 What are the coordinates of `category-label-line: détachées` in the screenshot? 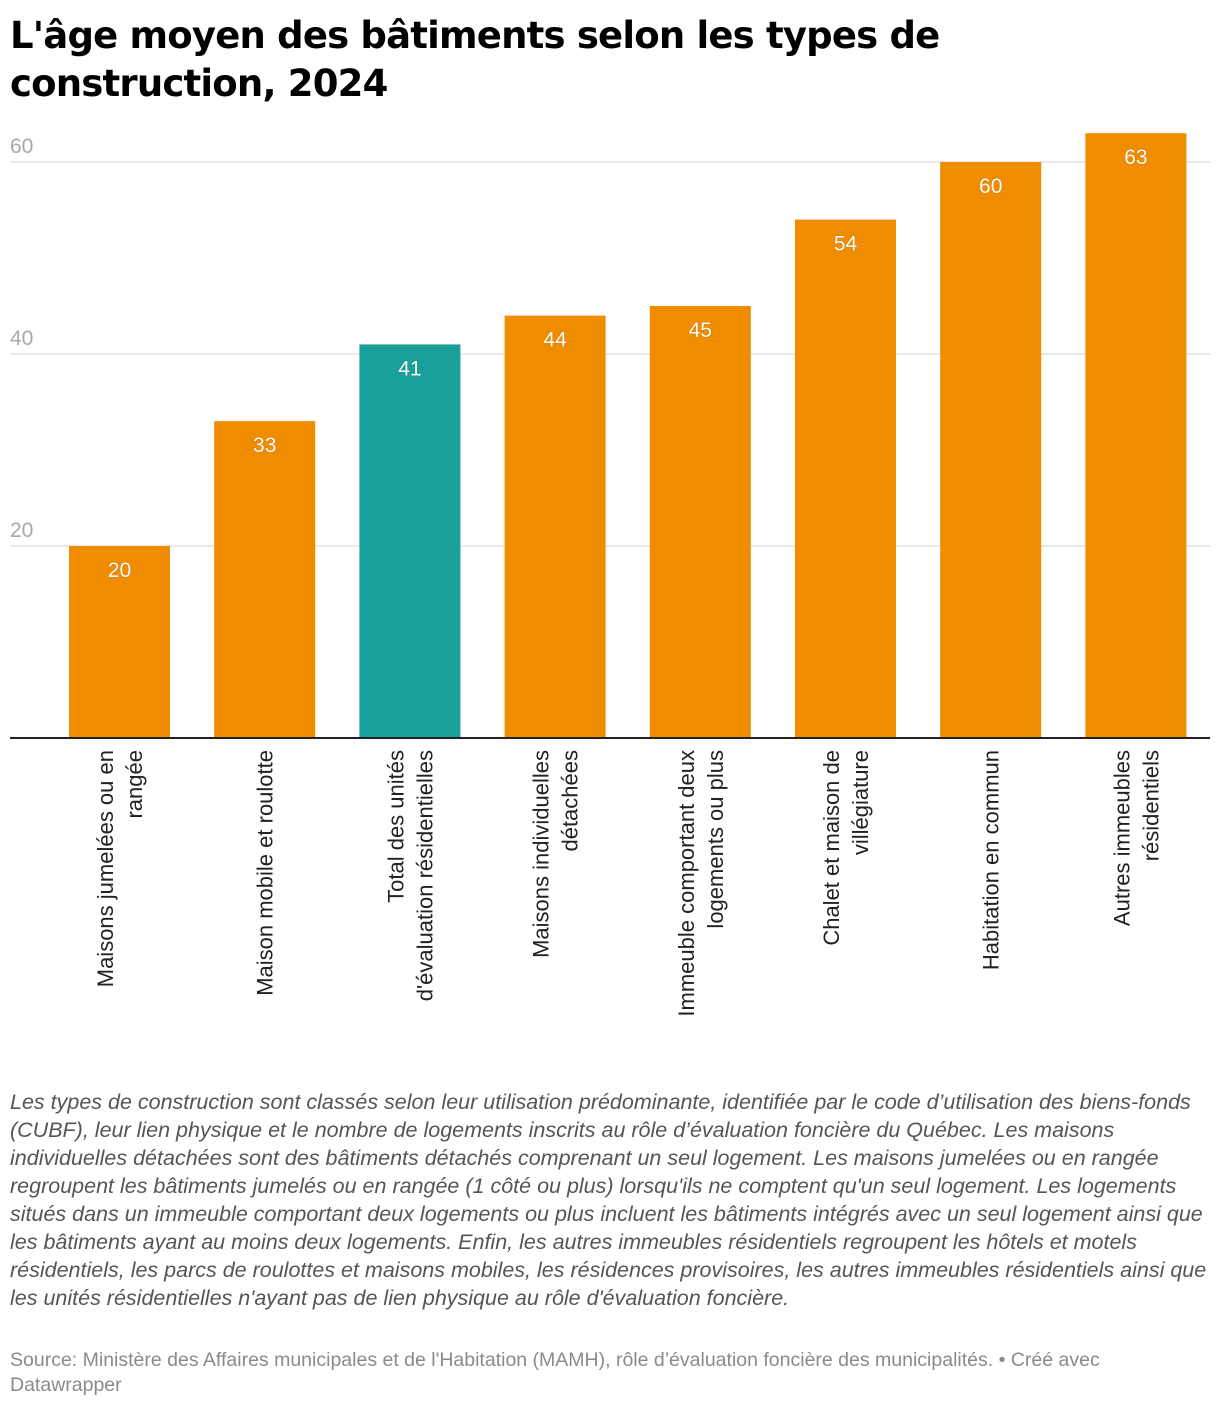 It's located at (570, 801).